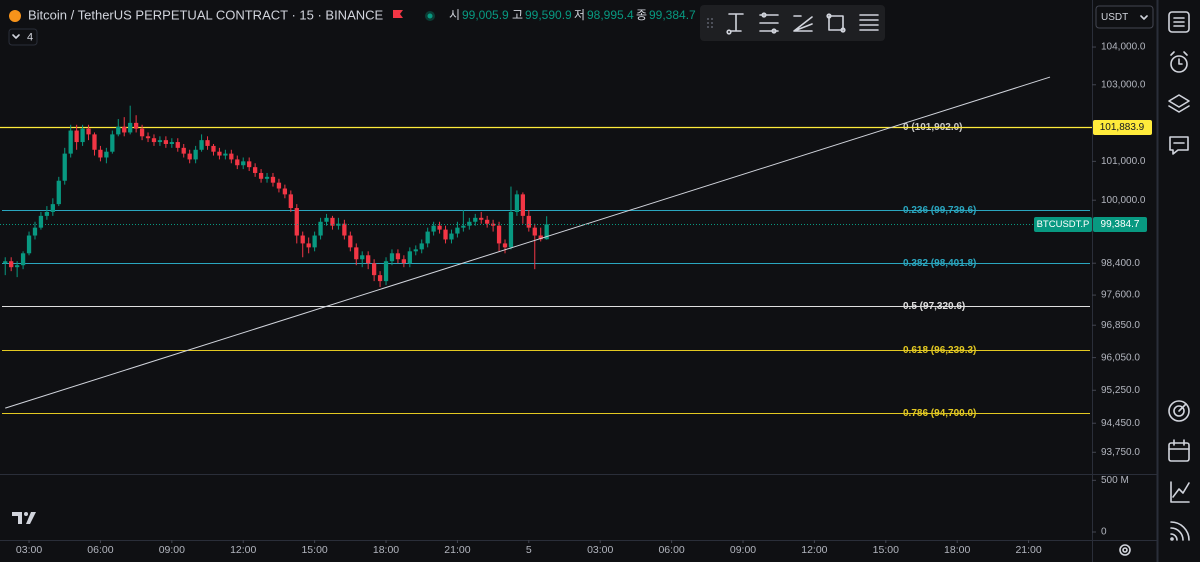 The width and height of the screenshot is (1200, 562). What do you see at coordinates (529, 550) in the screenshot?
I see `x-tick-label: 5` at bounding box center [529, 550].